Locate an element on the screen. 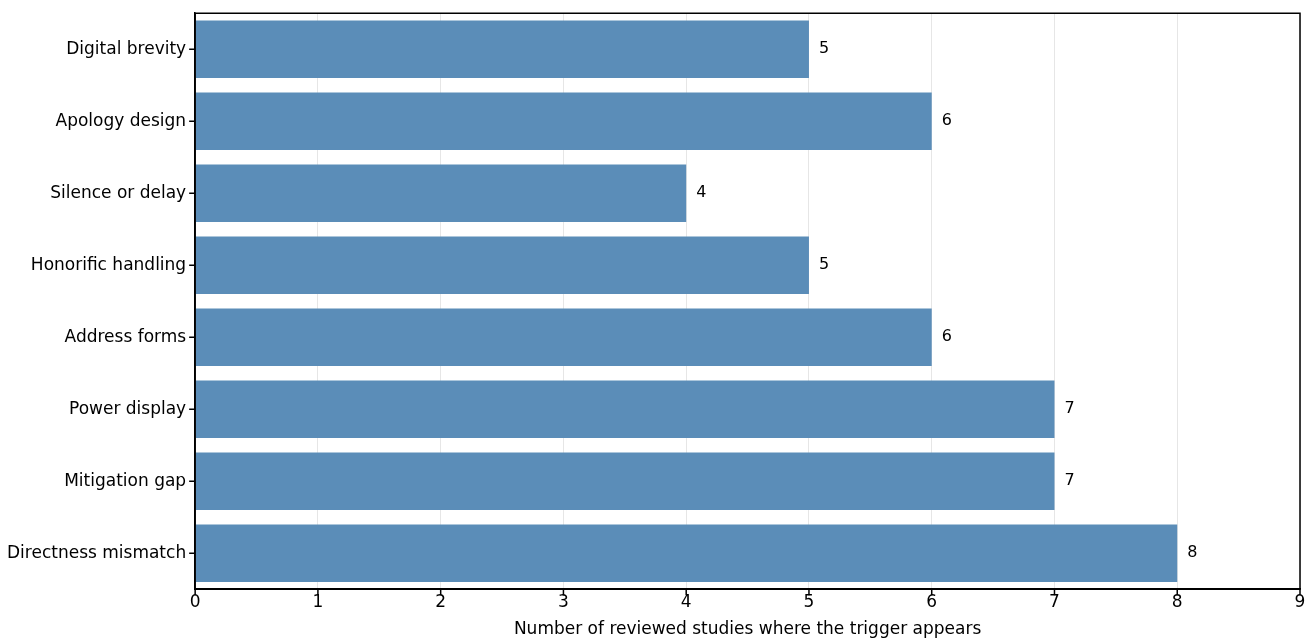  x-tick-label: 6 is located at coordinates (932, 600).